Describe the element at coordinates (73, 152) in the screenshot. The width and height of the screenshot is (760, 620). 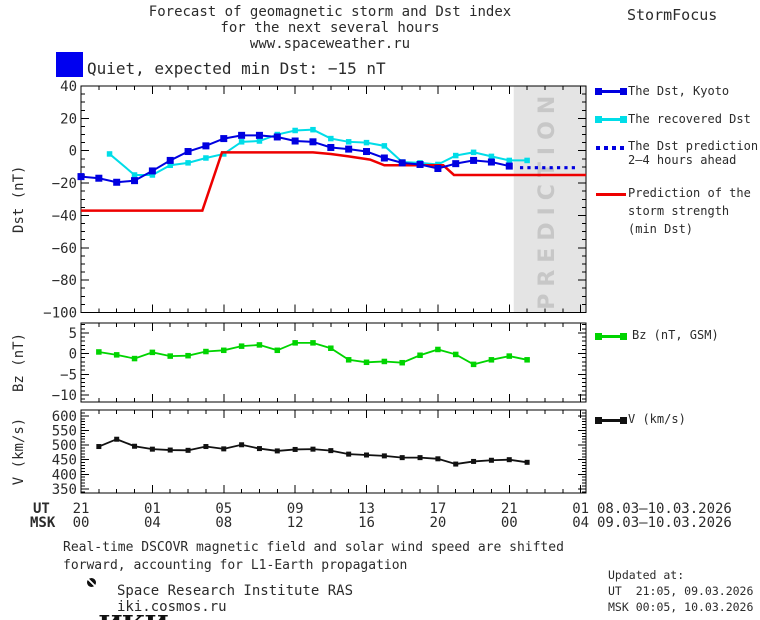
I see `ytick-label-dst: 0` at that location.